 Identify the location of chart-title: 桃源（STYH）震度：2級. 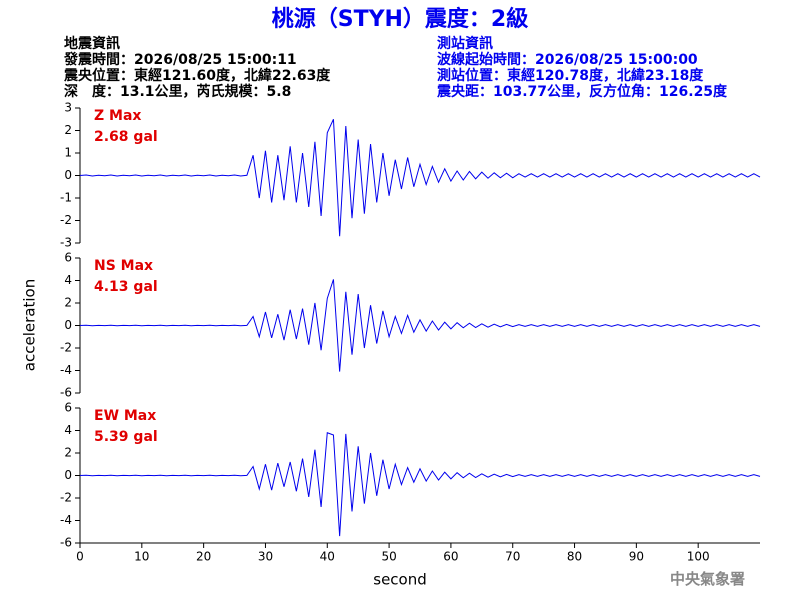
(400, 19).